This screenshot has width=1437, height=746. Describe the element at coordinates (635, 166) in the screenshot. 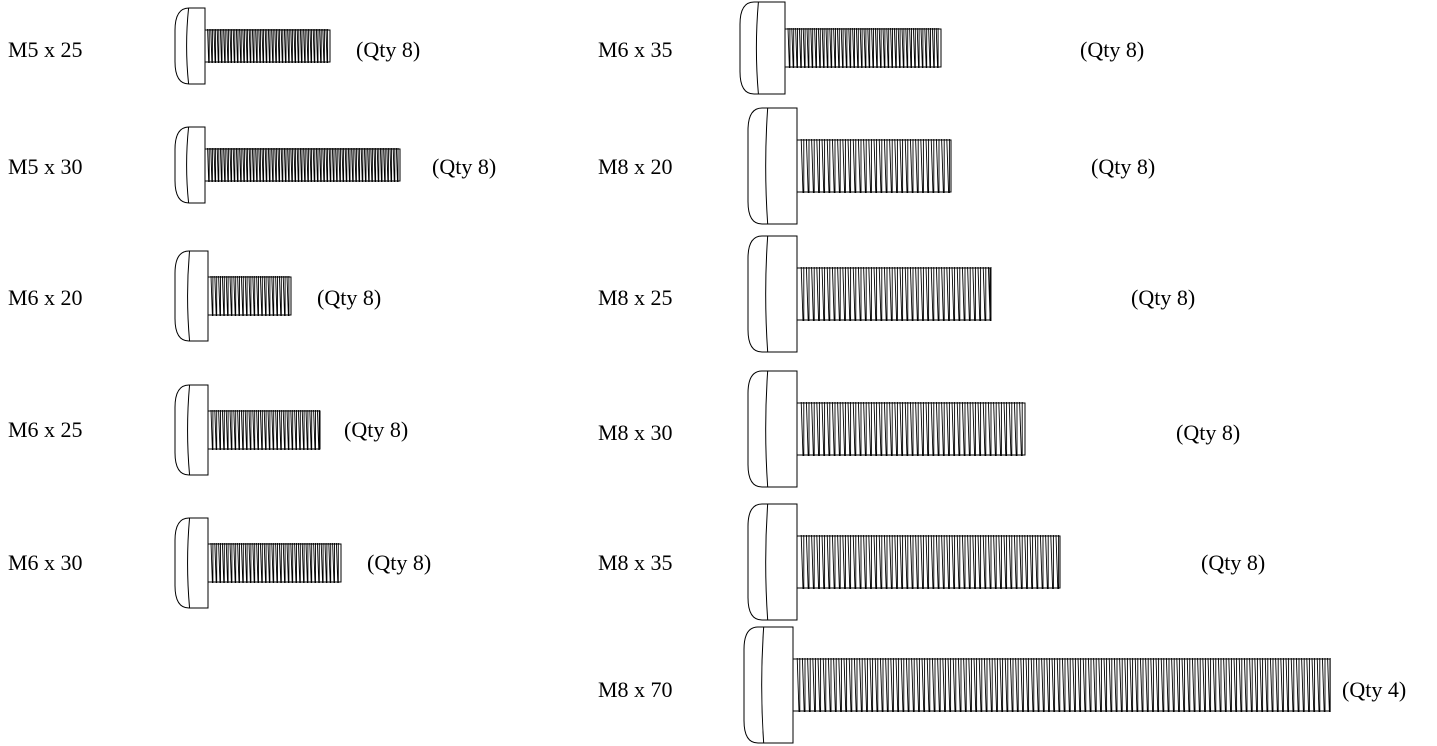

I see `bolt-label-m8x20: M8 x 20` at that location.